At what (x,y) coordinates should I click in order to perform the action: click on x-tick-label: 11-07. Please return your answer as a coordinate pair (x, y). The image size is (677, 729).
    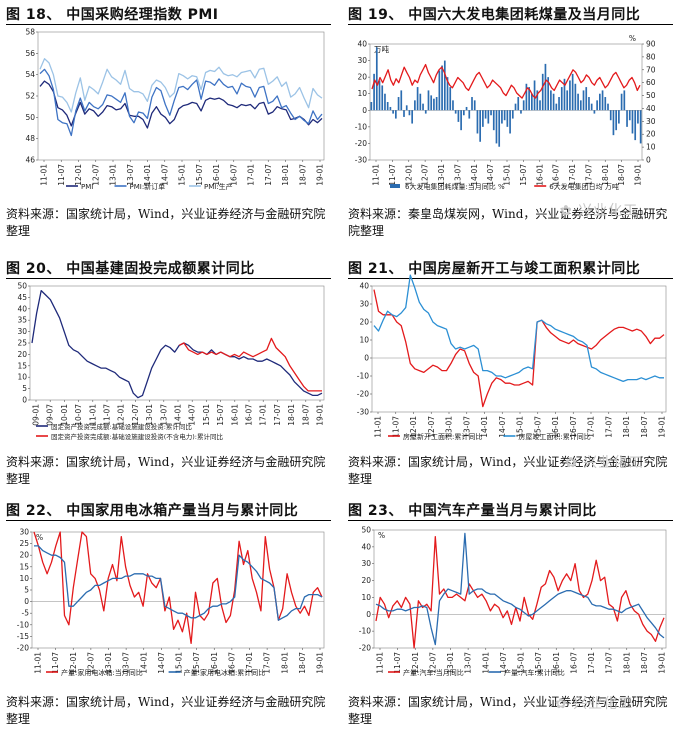
    Looking at the image, I should click on (61, 175).